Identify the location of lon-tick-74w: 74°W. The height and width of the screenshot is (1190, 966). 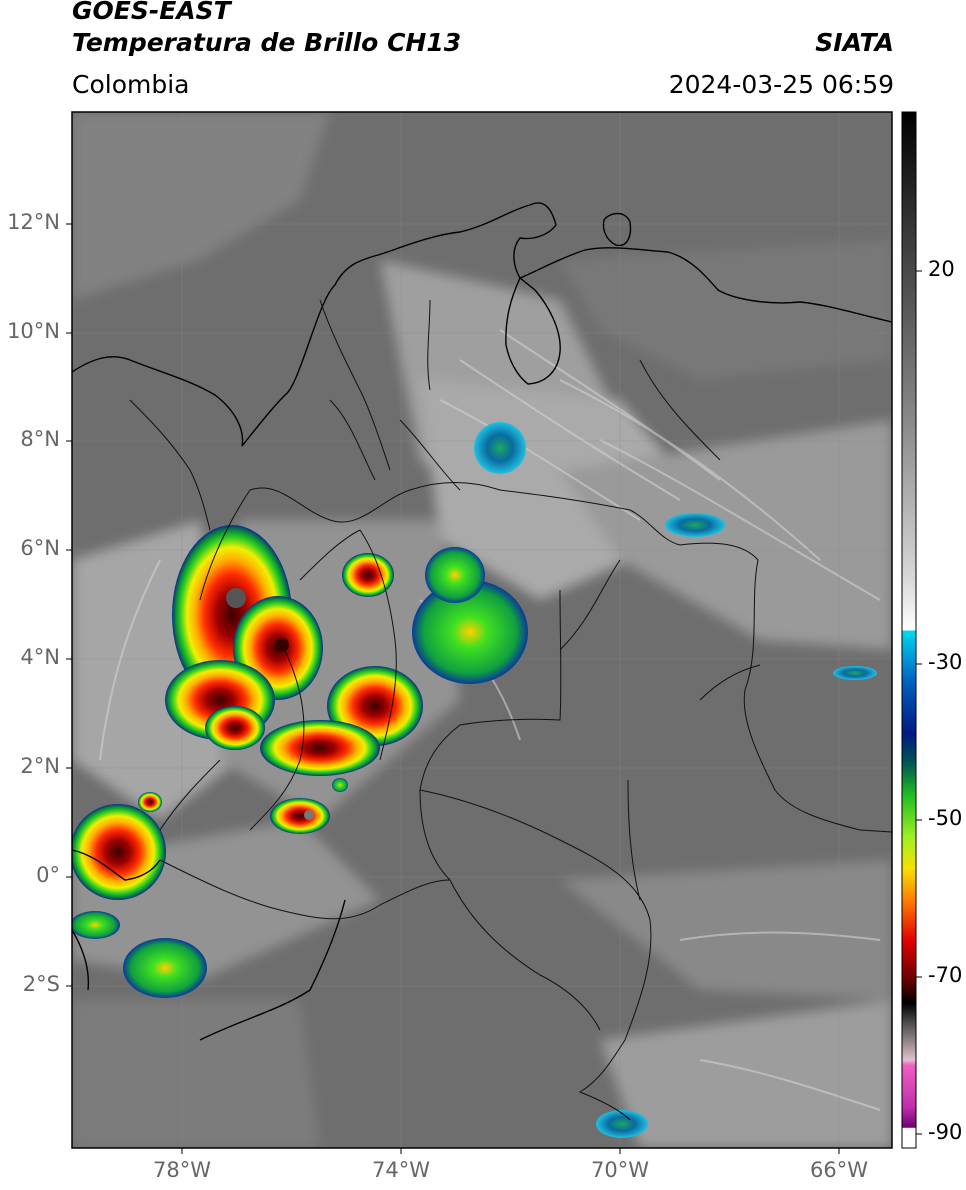
(401, 1170).